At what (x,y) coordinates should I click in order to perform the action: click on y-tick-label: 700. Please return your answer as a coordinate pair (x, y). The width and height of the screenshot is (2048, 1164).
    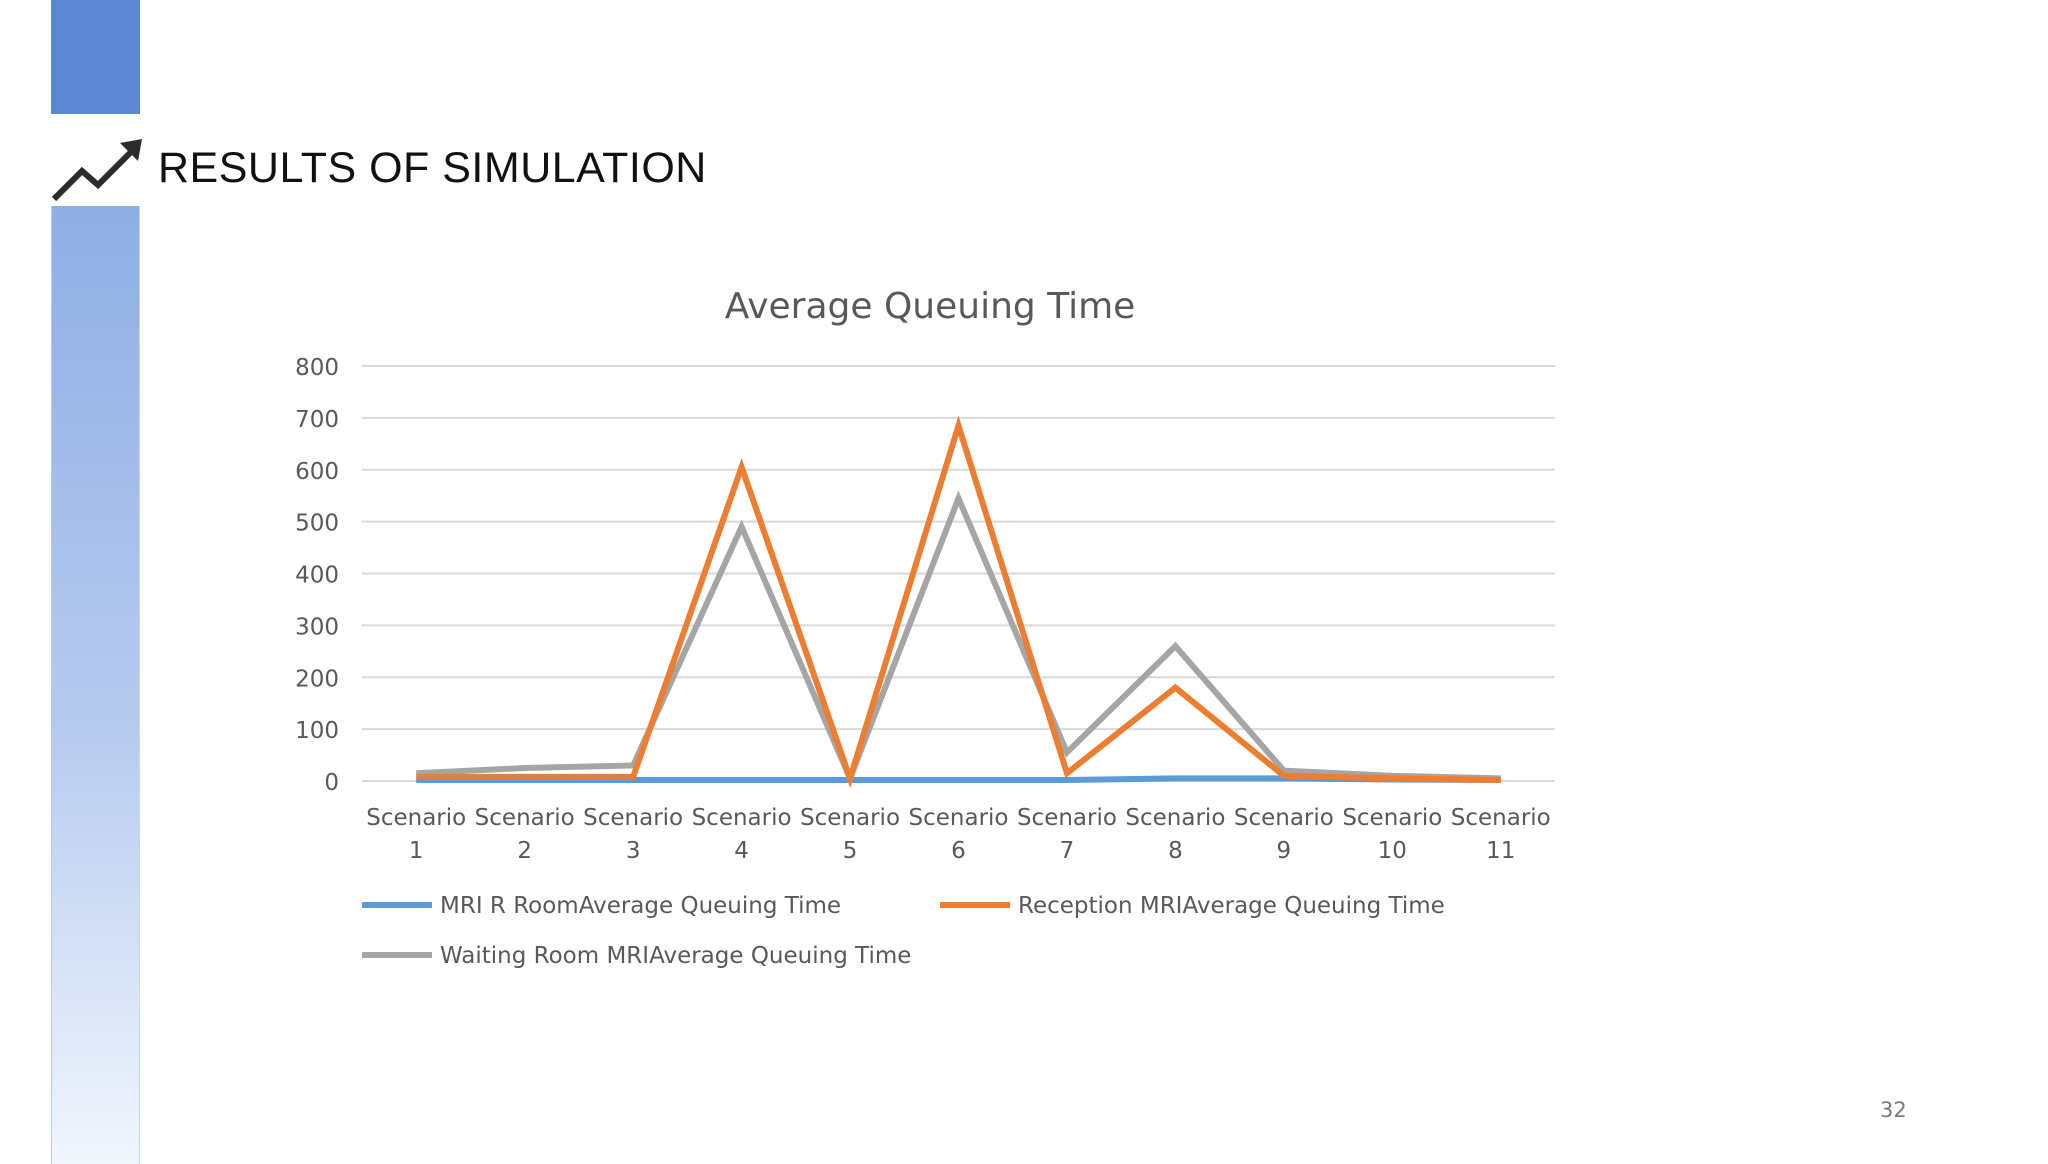
    Looking at the image, I should click on (317, 420).